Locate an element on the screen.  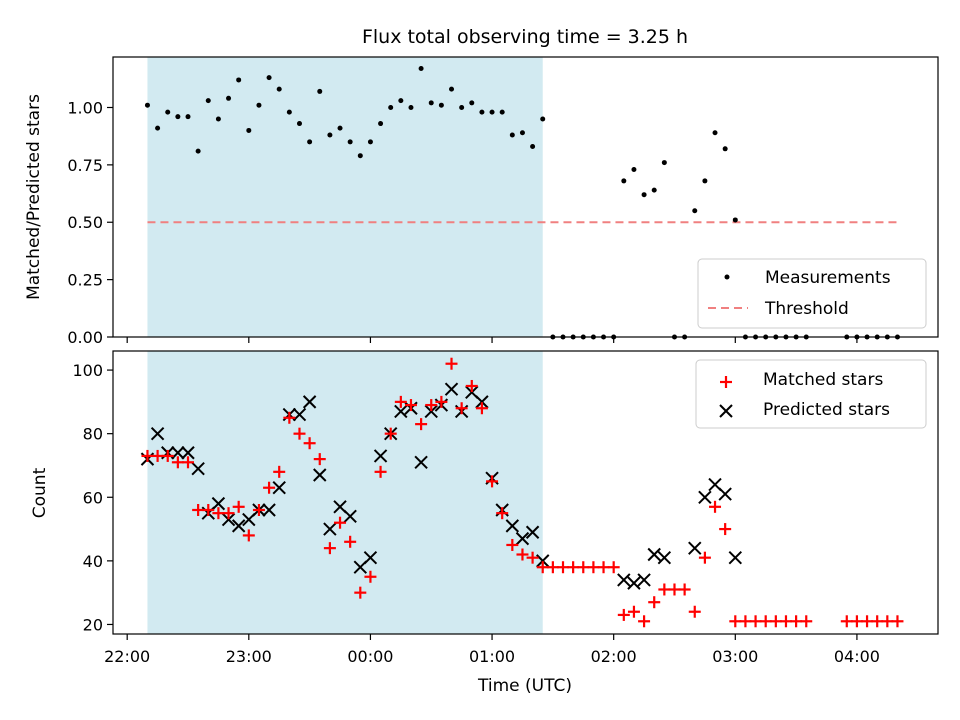
x-tick-label: 22:00 is located at coordinates (127, 656).